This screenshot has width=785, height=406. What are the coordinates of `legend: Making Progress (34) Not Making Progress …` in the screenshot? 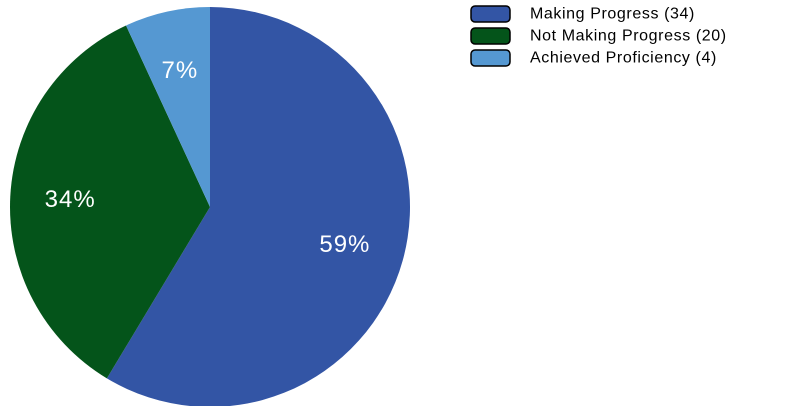 It's located at (598, 36).